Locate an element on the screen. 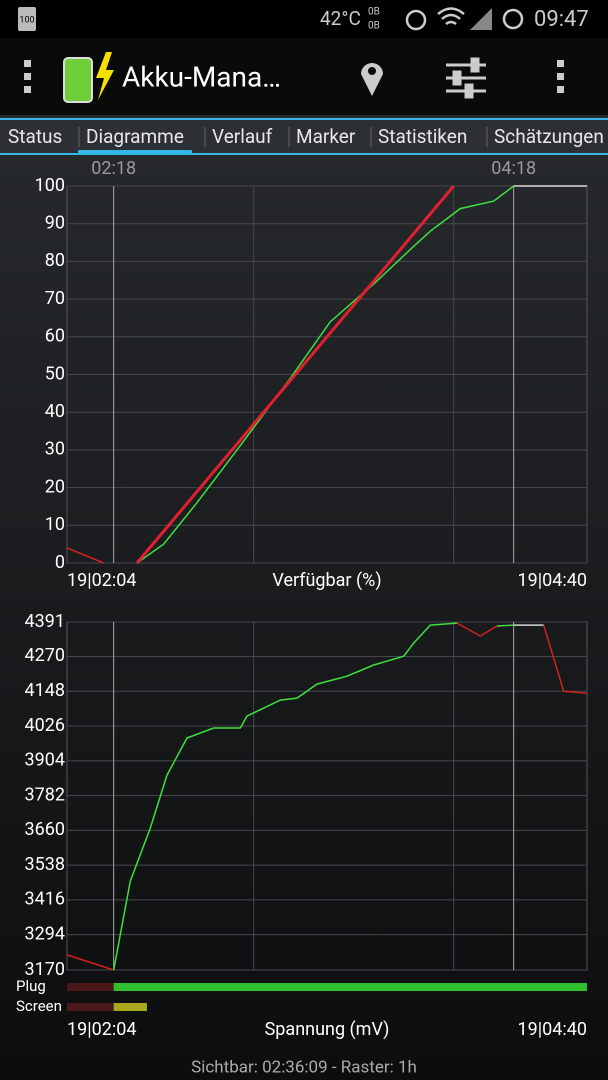 This screenshot has width=608, height=1080. footer: Sichtbar: 02:36:09 - Raster: 1h is located at coordinates (304, 1067).